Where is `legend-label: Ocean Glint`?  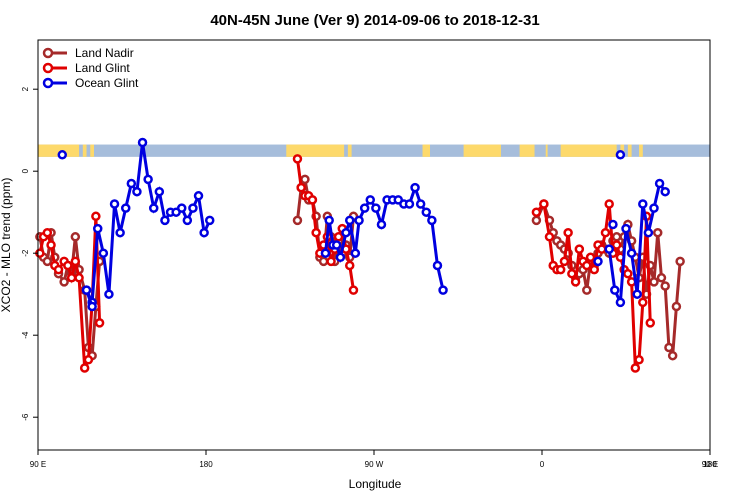 legend-label: Ocean Glint is located at coordinates (107, 83).